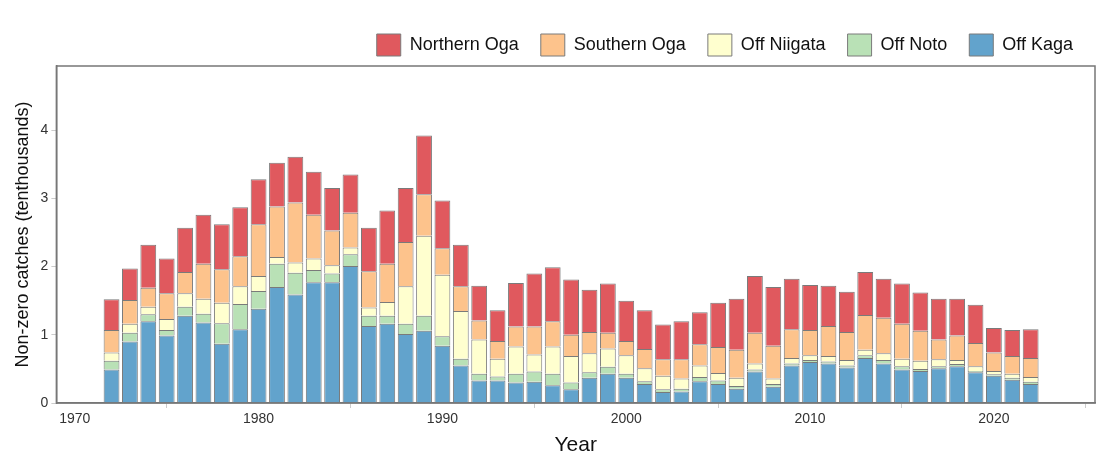  Describe the element at coordinates (44, 401) in the screenshot. I see `y-tick-label: 0` at that location.